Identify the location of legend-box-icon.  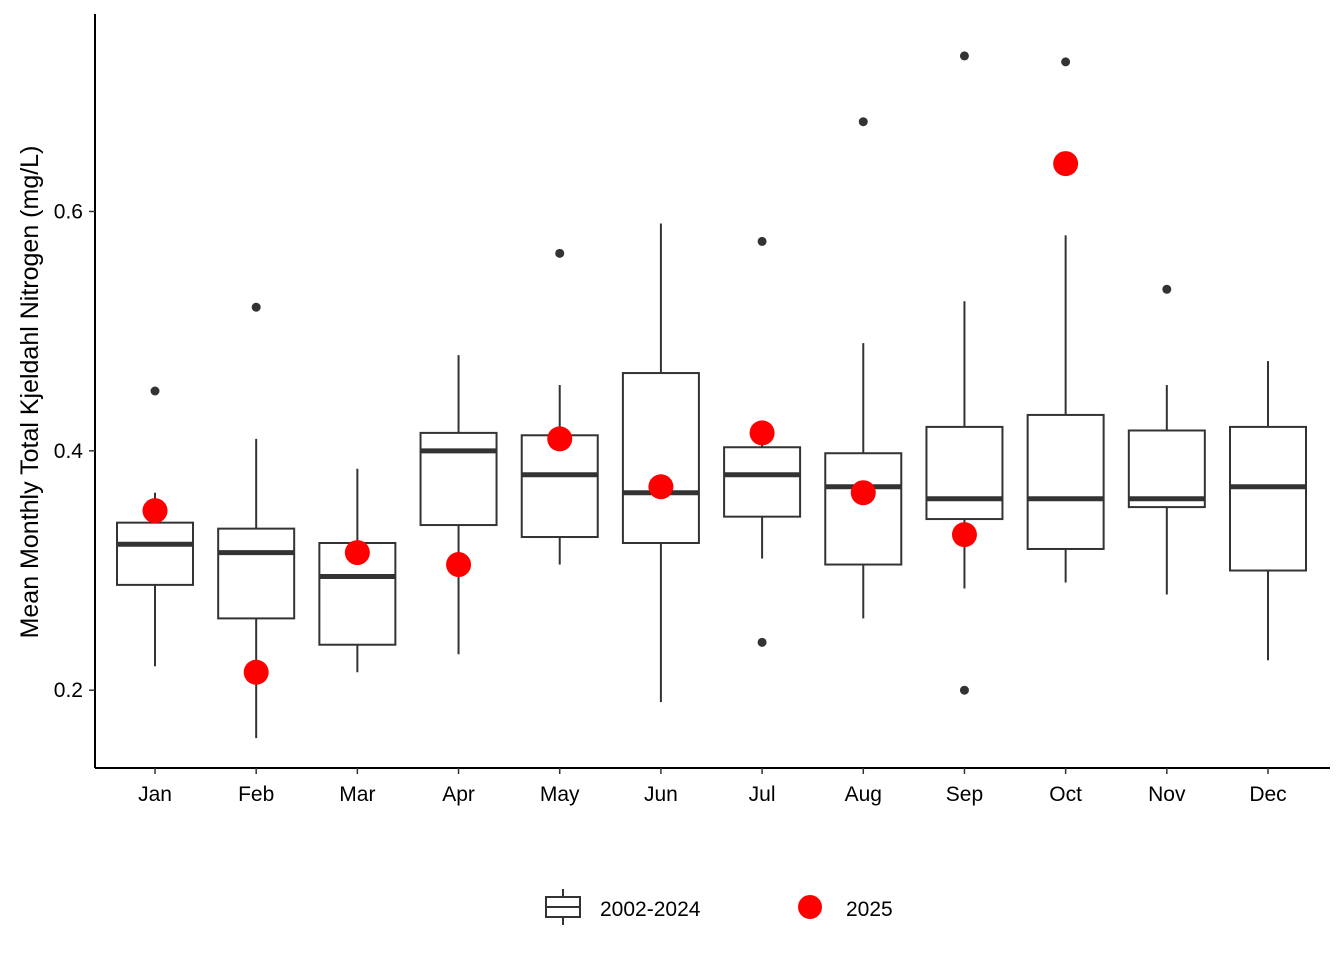
(563, 907).